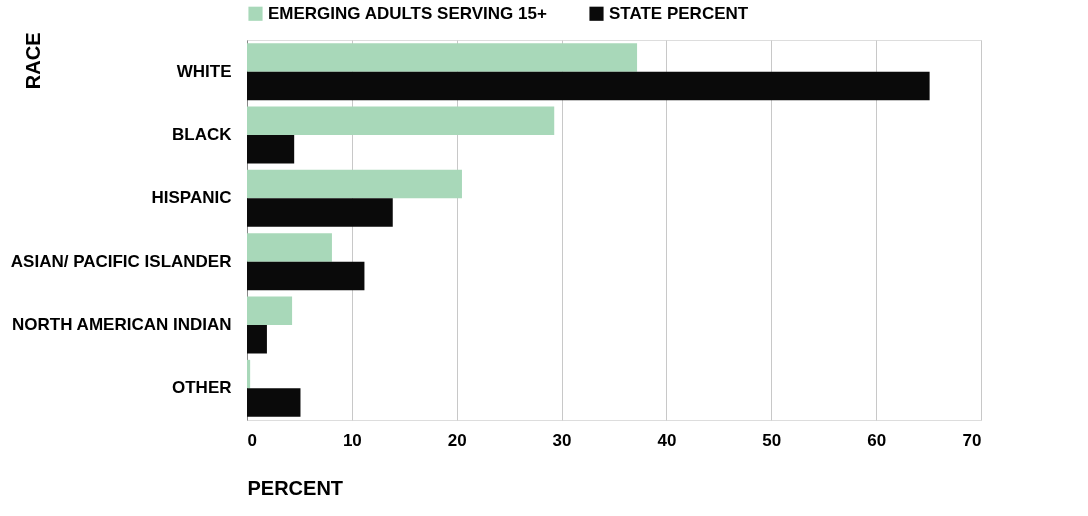  Describe the element at coordinates (295, 487) in the screenshot. I see `x-axis-title: PERCENT` at that location.